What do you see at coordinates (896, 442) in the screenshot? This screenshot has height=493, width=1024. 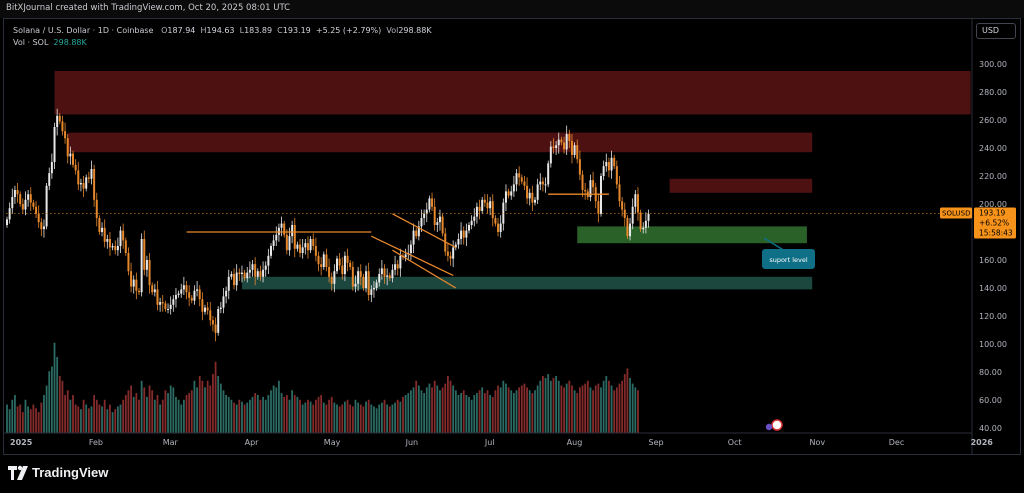 I see `x-tick-label: Dec` at bounding box center [896, 442].